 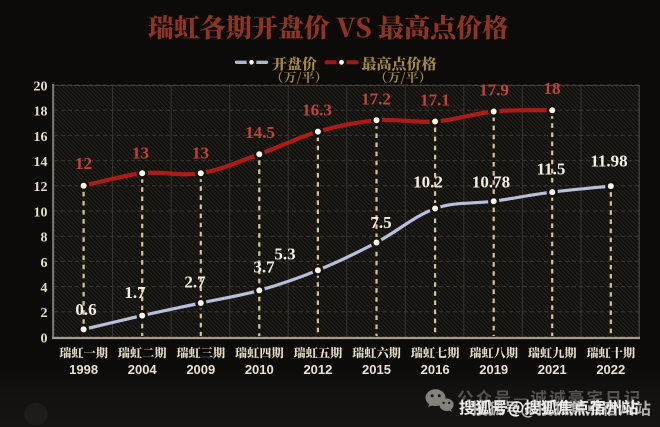 I want to click on svg-text: 0, so click(x=44, y=338).